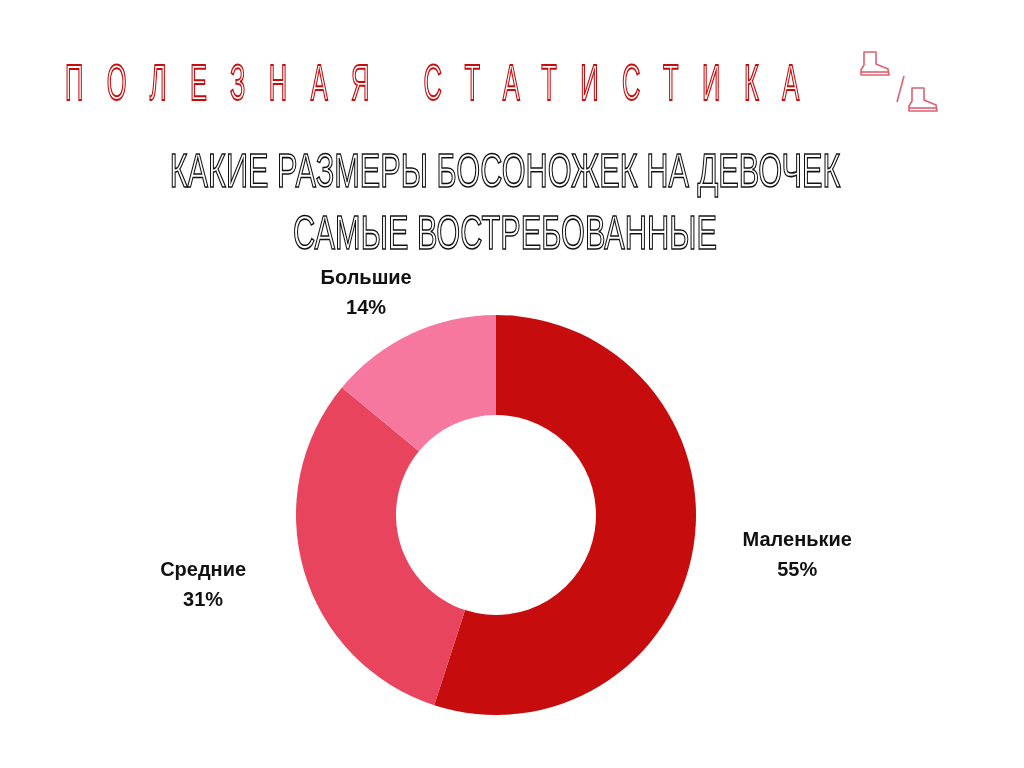 Image resolution: width=1024 pixels, height=768 pixels. Describe the element at coordinates (366, 276) in the screenshot. I see `slice-label: Большие` at that location.